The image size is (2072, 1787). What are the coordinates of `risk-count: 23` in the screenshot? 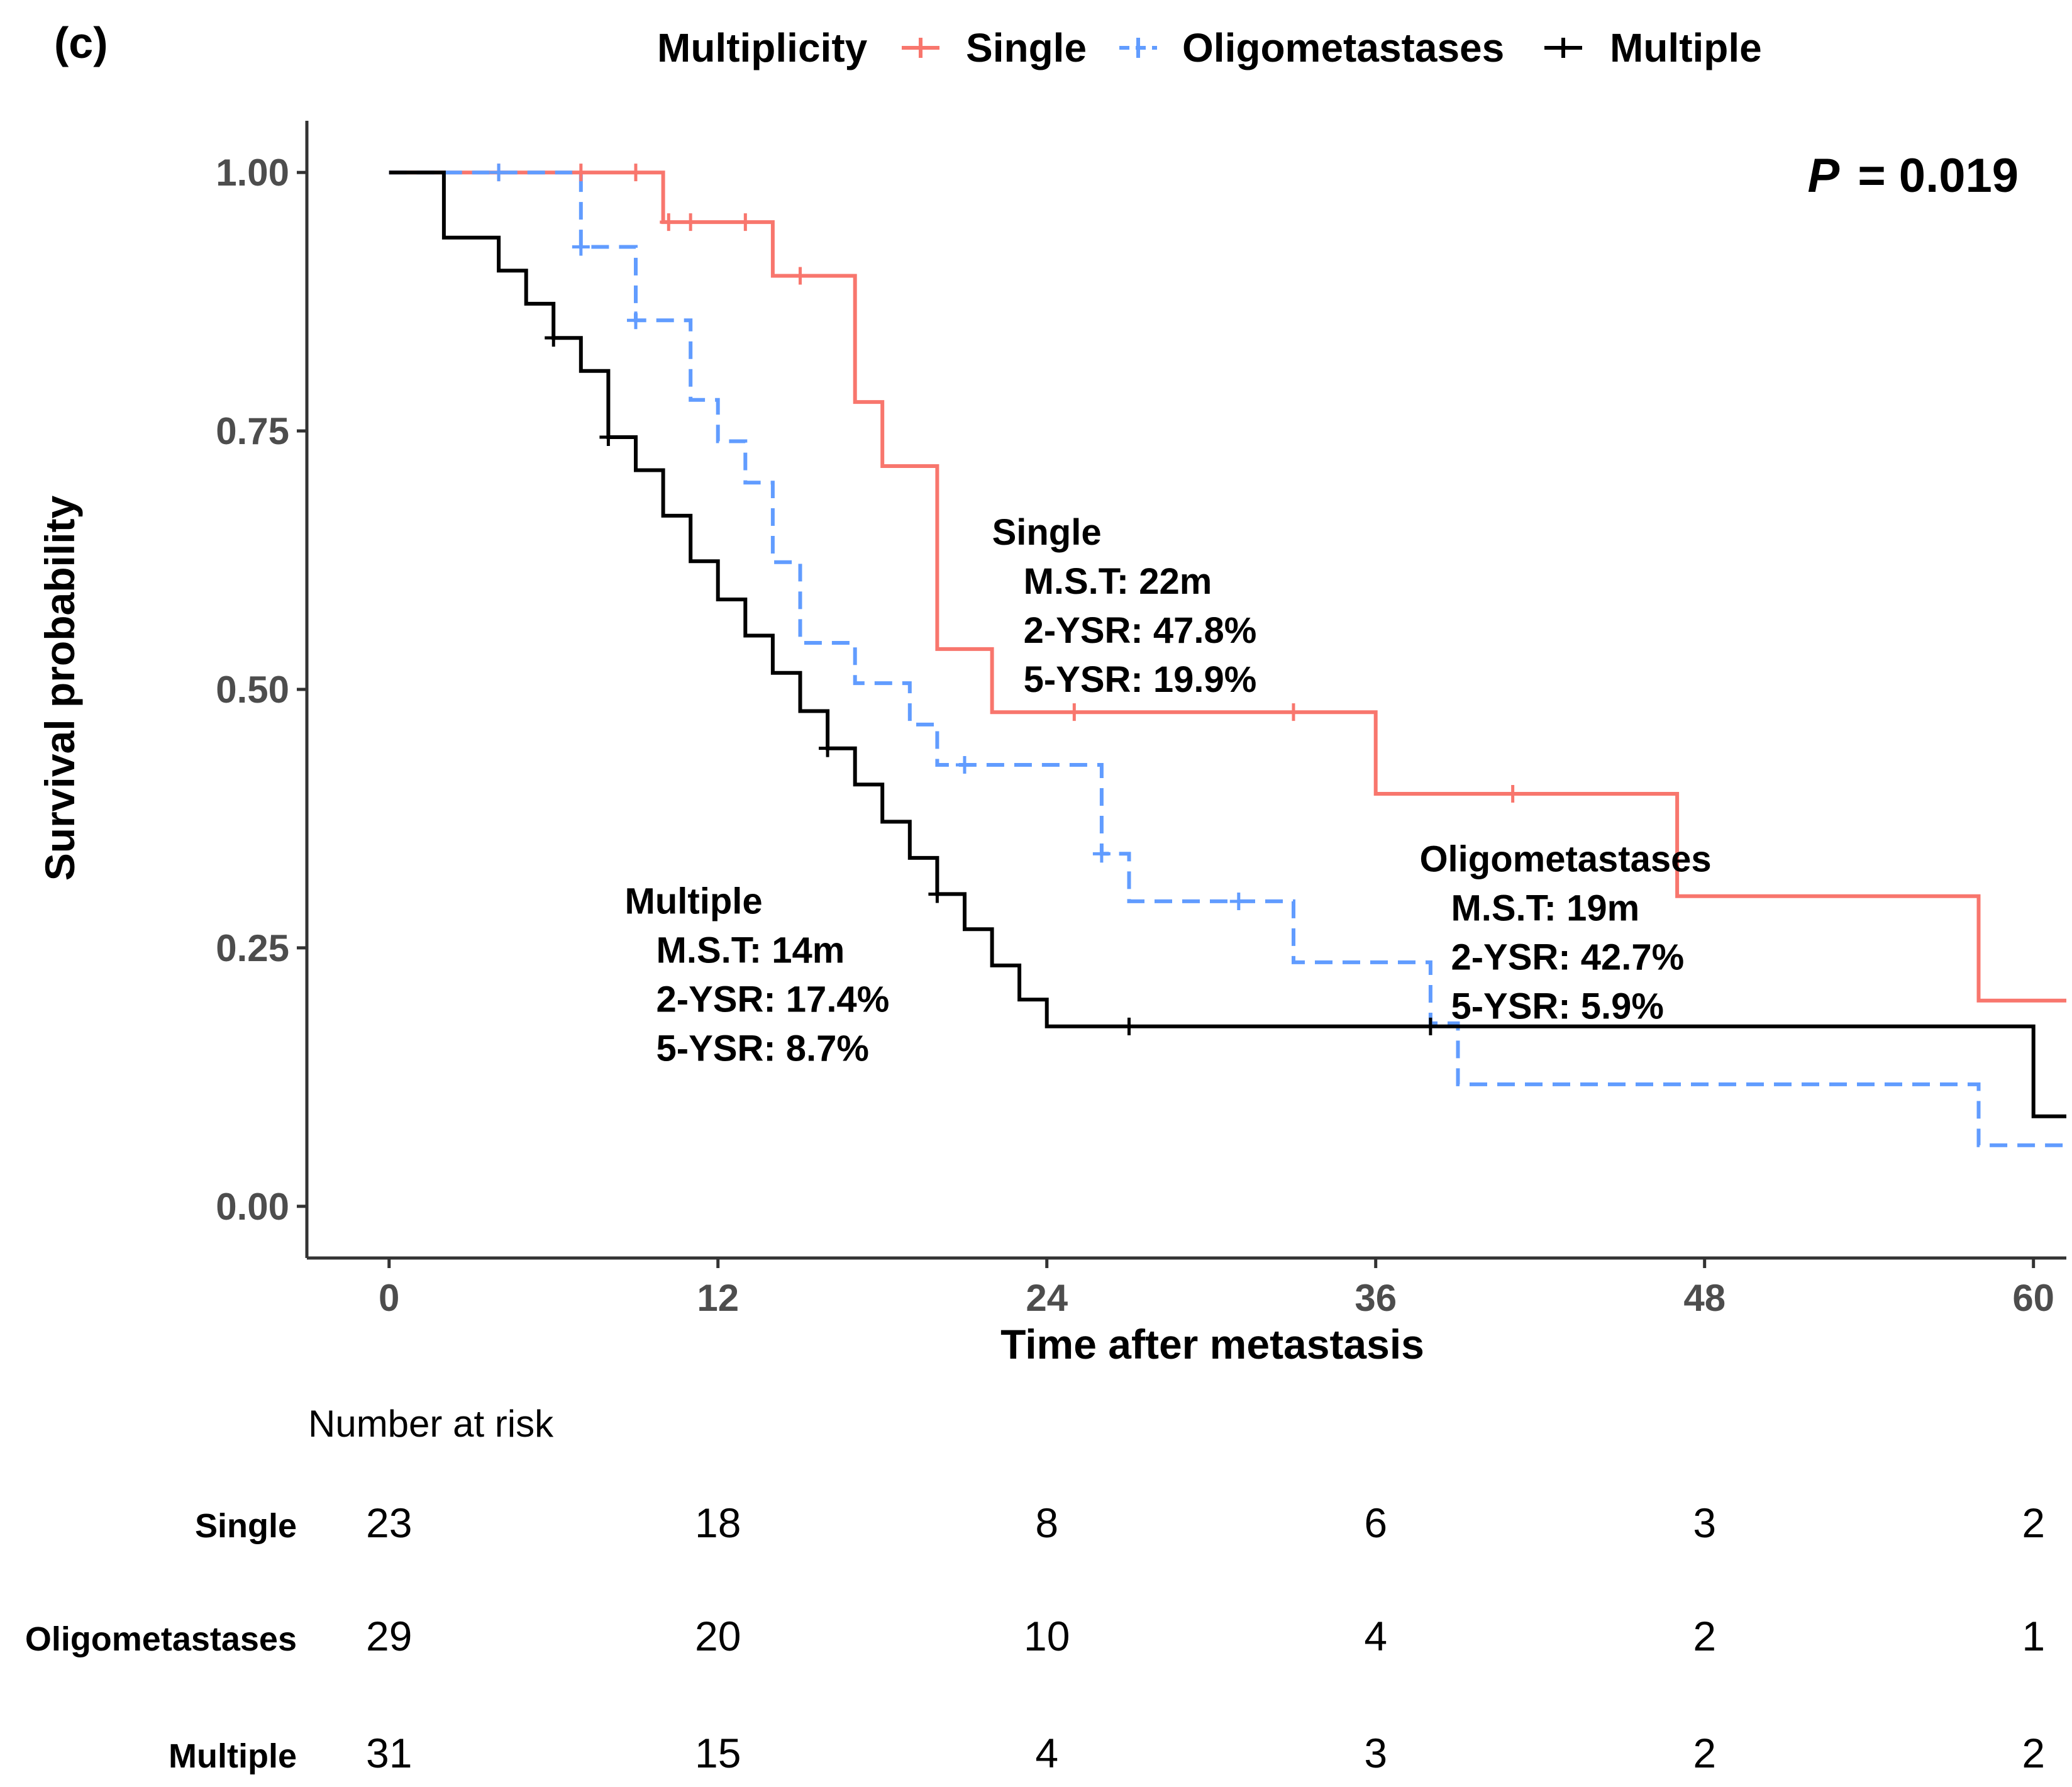 It's located at (389, 1523).